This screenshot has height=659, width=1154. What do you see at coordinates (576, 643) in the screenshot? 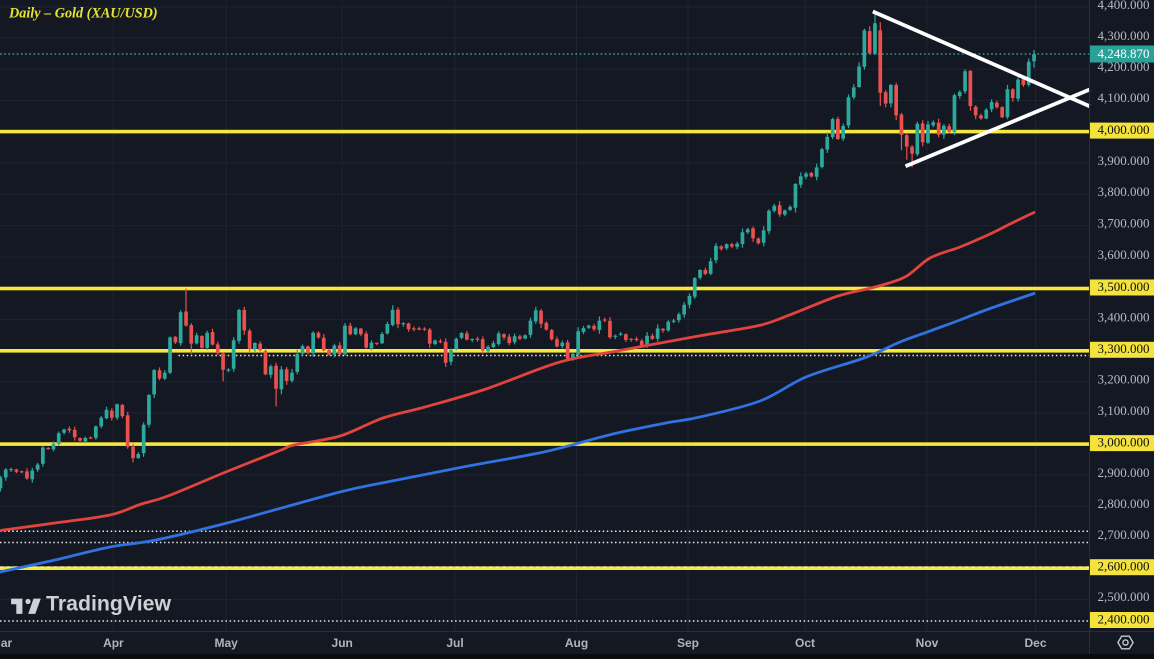
I see `svg-text: Aug` at bounding box center [576, 643].